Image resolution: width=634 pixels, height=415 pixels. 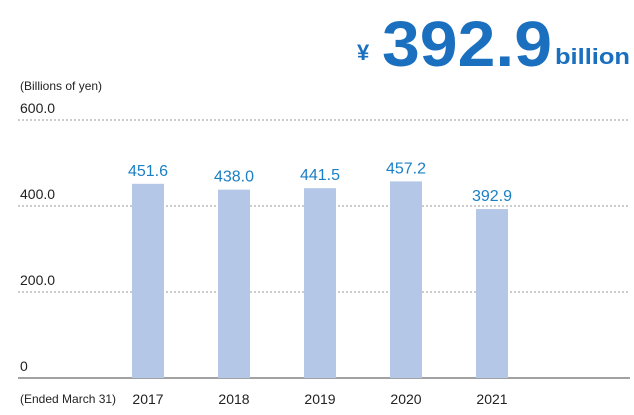 What do you see at coordinates (363, 52) in the screenshot?
I see `headline-prefix: ¥` at bounding box center [363, 52].